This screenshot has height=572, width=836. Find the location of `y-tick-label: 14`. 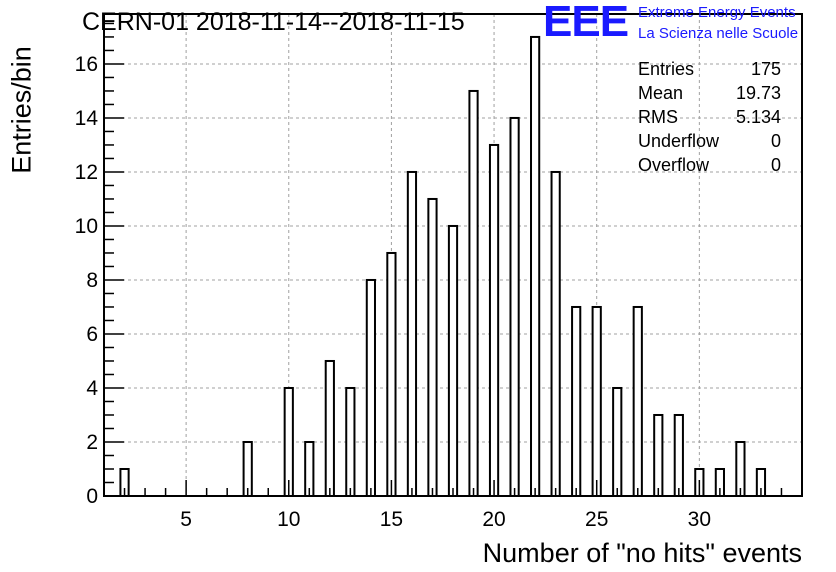

y-tick-label: 14 is located at coordinates (87, 118).